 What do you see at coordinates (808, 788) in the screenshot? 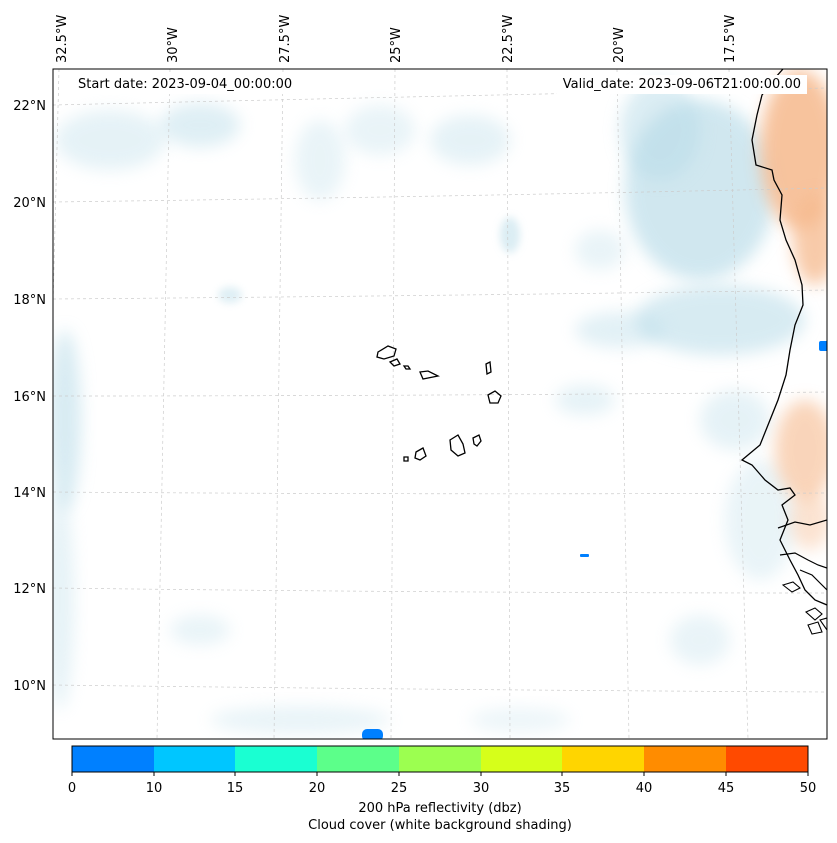
I see `colorbar-tick: 50` at bounding box center [808, 788].